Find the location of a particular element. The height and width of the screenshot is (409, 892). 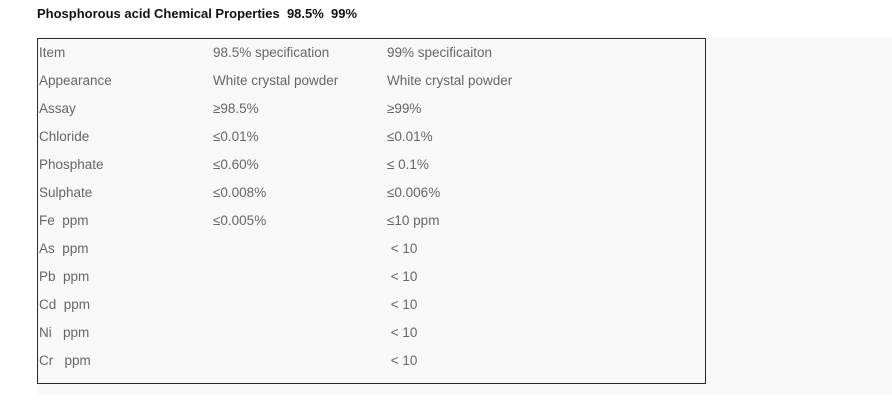

row-item: Pb ppm is located at coordinates (64, 276).